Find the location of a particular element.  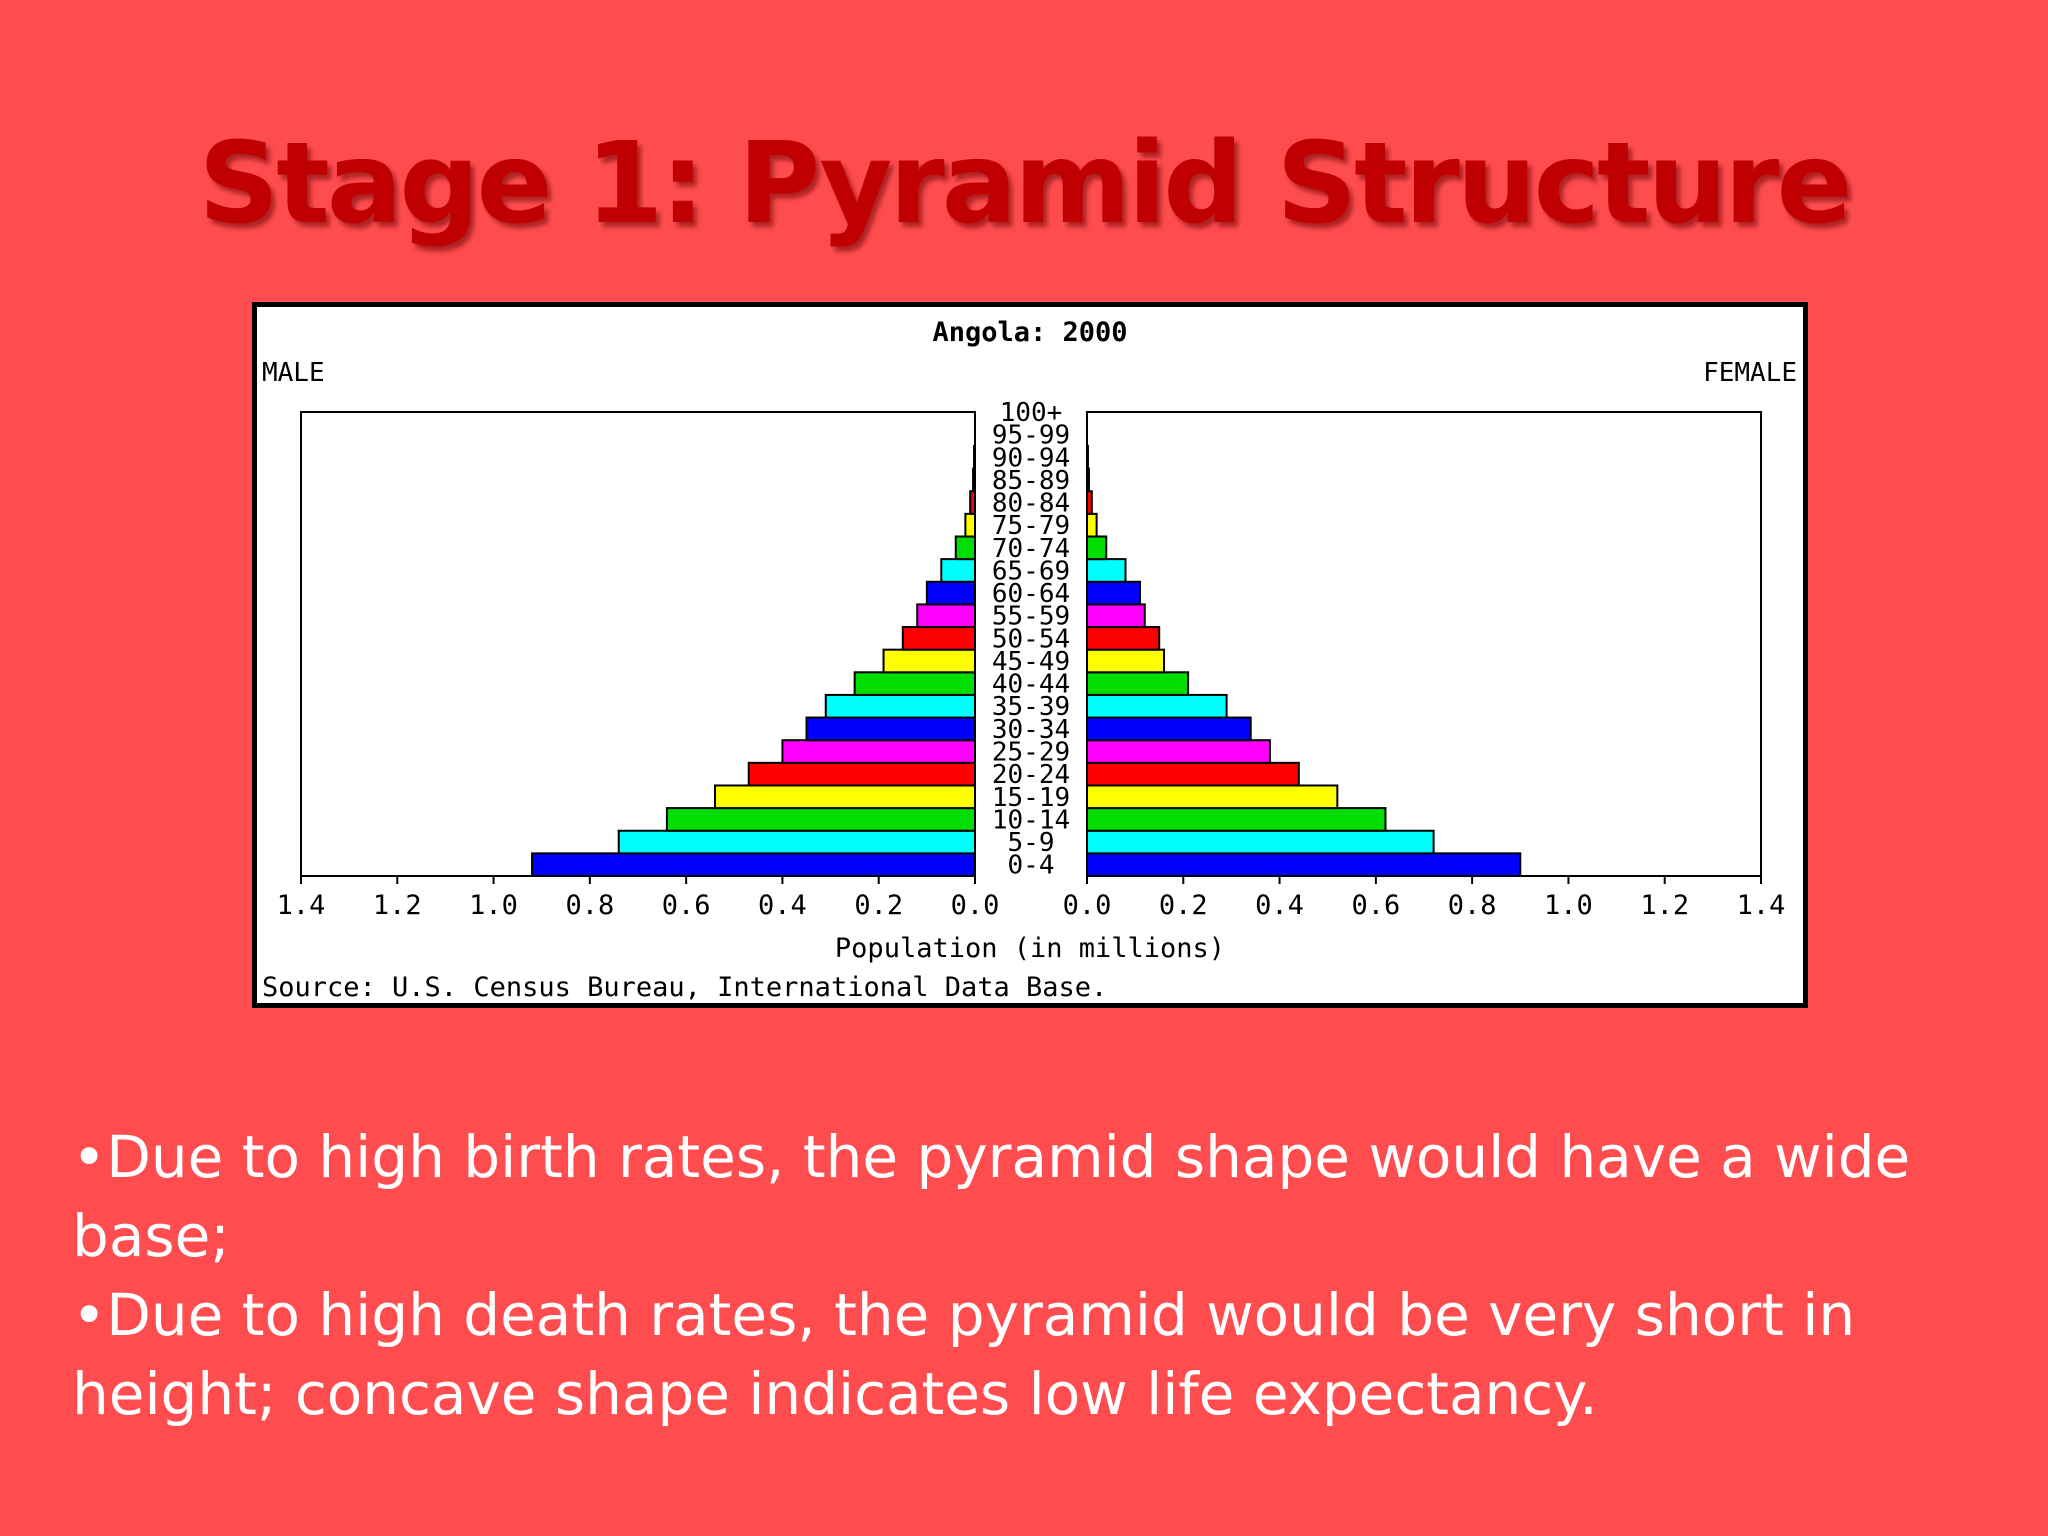

age-label-55-59: 55-59 is located at coordinates (1031, 617).